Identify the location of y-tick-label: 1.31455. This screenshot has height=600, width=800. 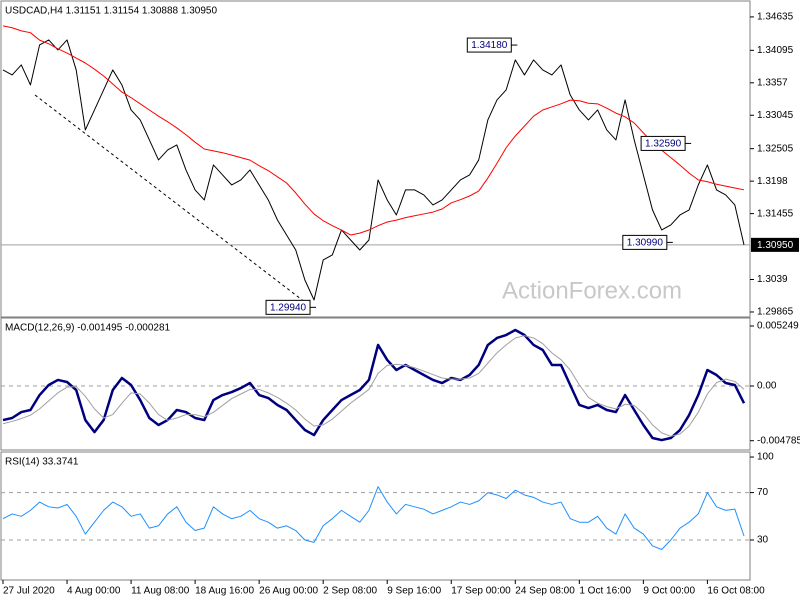
(775, 213).